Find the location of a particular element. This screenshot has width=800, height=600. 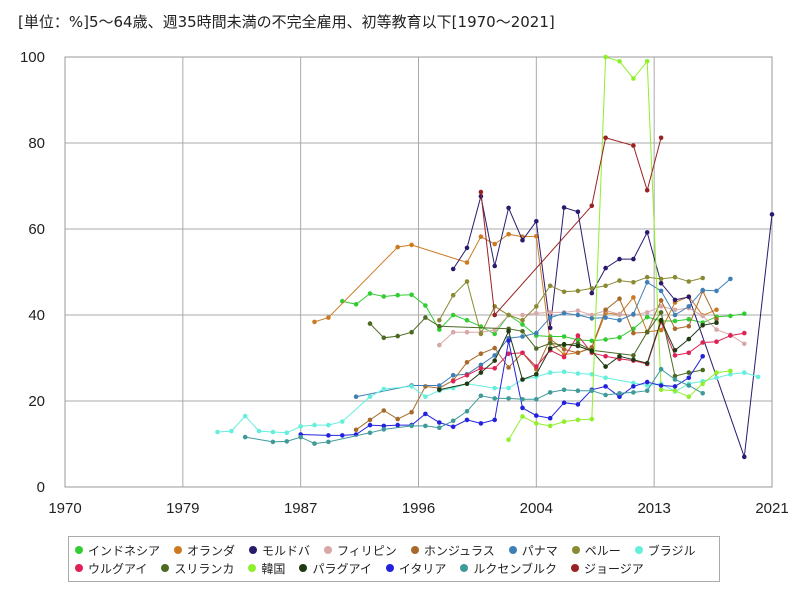

legend-item: インドネシア is located at coordinates (117, 550).